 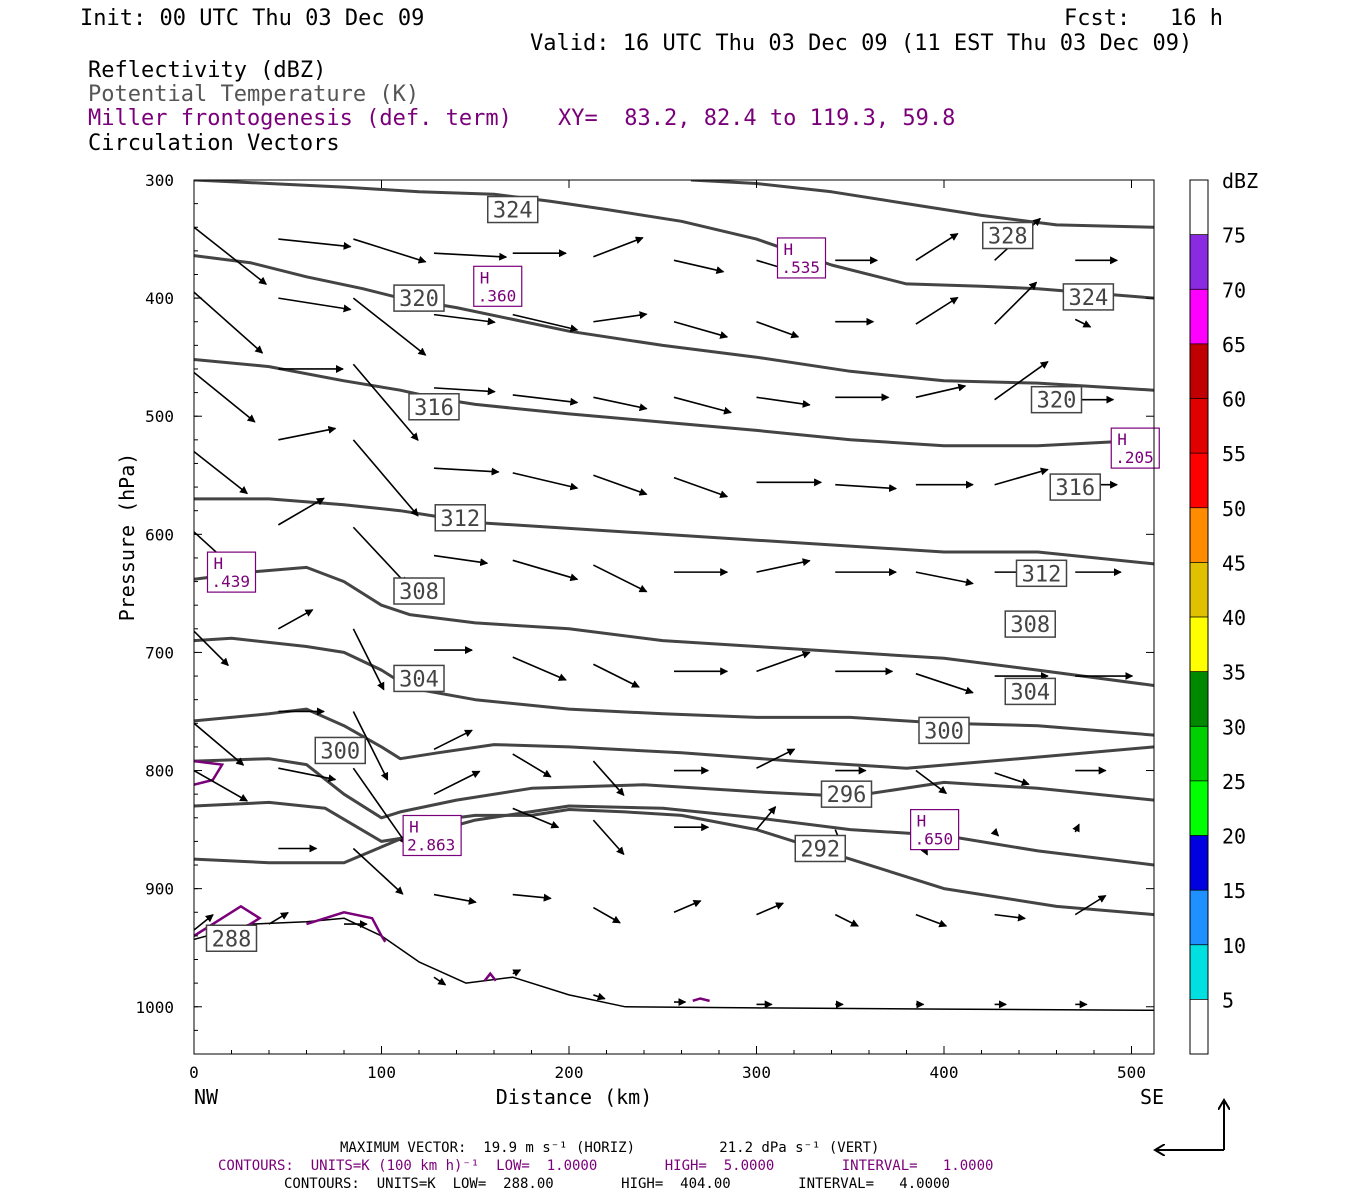 What do you see at coordinates (419, 679) in the screenshot?
I see `theta-label-extra-5: 304` at bounding box center [419, 679].